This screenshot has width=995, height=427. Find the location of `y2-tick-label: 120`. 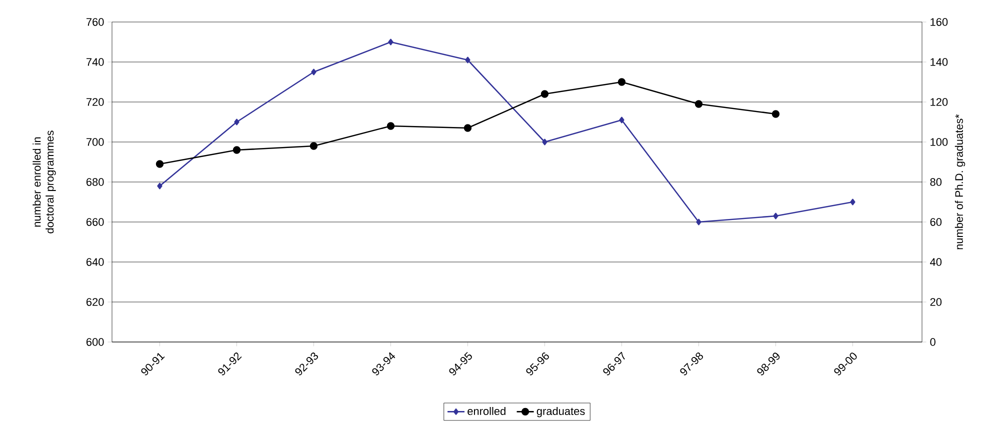

y2-tick-label: 120 is located at coordinates (939, 102).